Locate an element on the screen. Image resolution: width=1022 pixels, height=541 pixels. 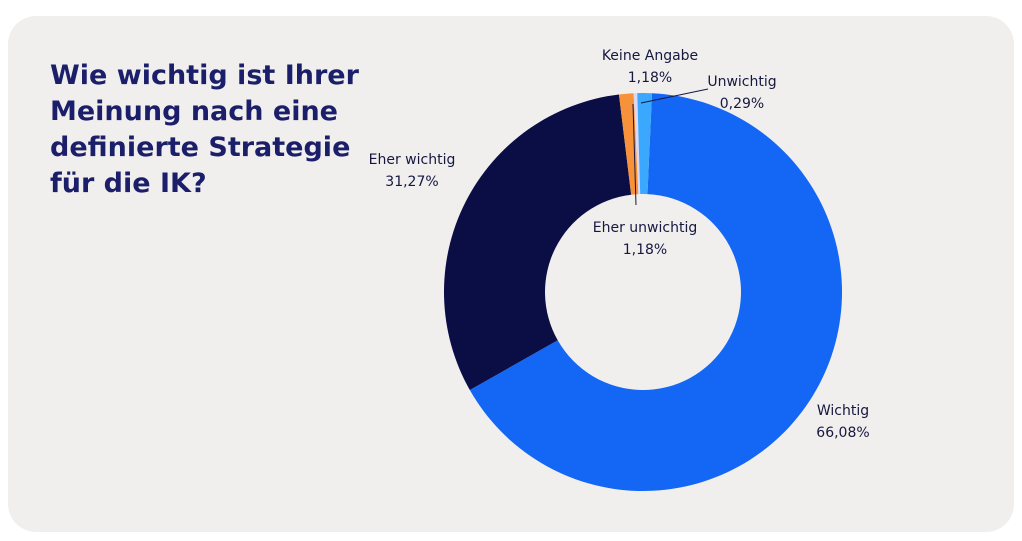
slice-value-label: 66,08% is located at coordinates (842, 433).